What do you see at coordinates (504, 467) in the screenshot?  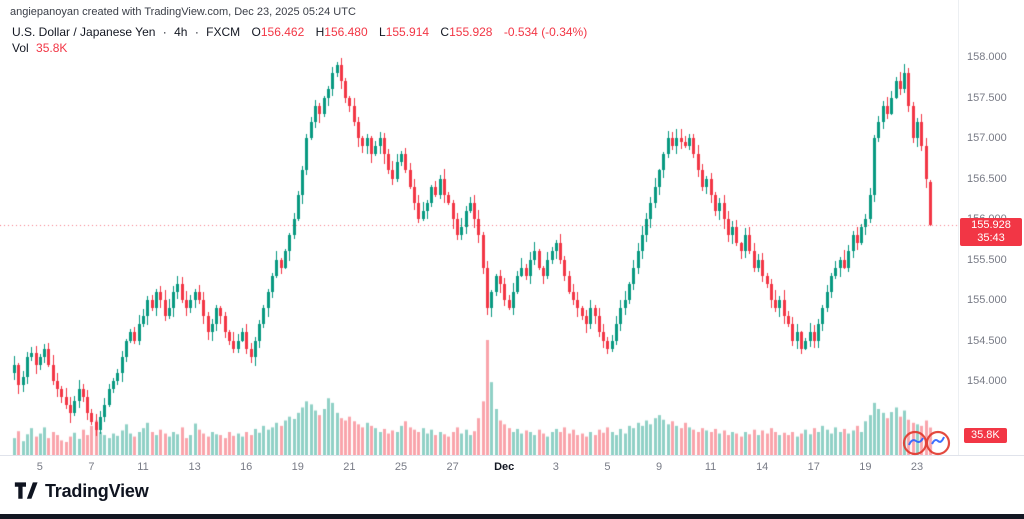 I see `time-axis-label: Dec` at bounding box center [504, 467].